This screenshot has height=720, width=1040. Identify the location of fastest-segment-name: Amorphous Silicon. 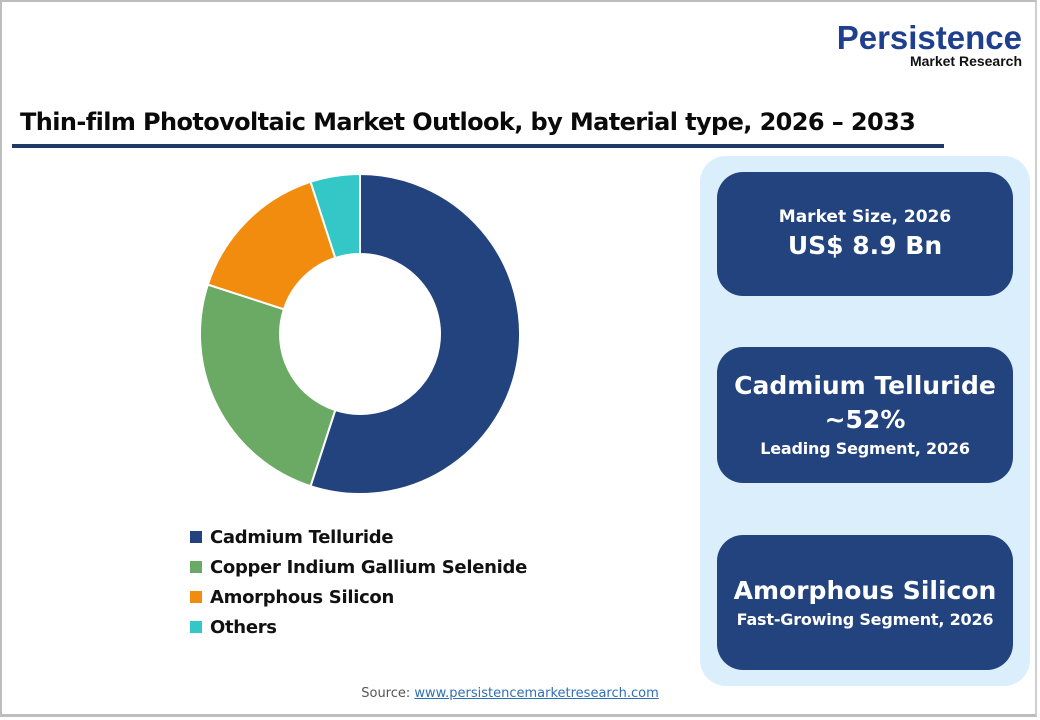
(865, 590).